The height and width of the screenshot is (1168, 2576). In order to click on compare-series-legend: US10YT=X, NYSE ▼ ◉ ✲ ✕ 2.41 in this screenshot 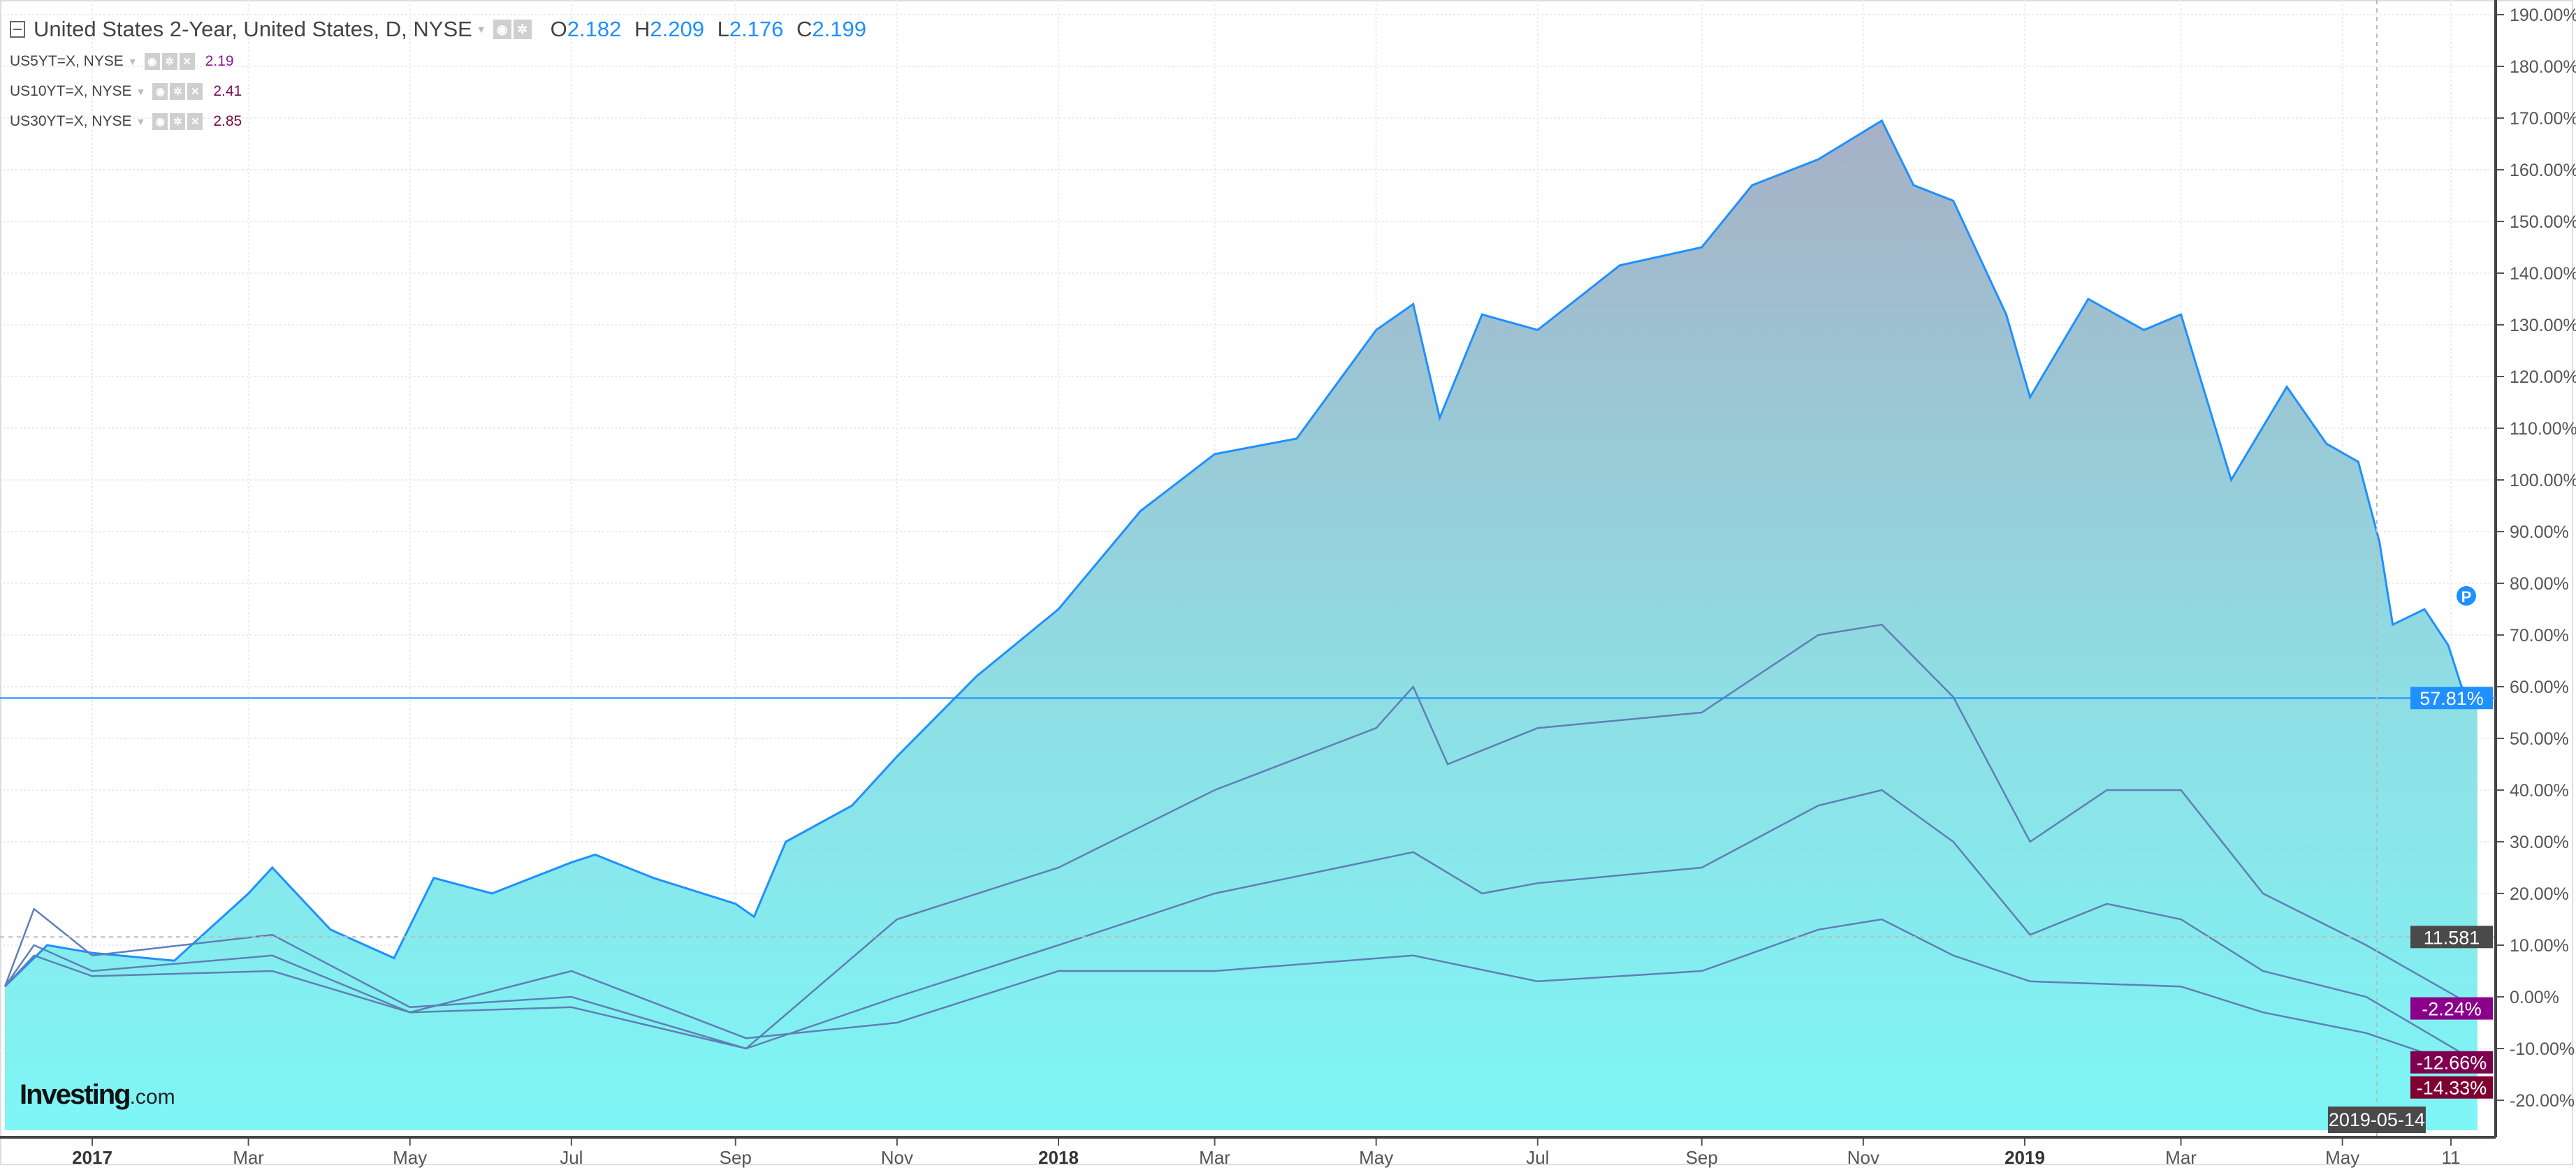, I will do `click(438, 91)`.